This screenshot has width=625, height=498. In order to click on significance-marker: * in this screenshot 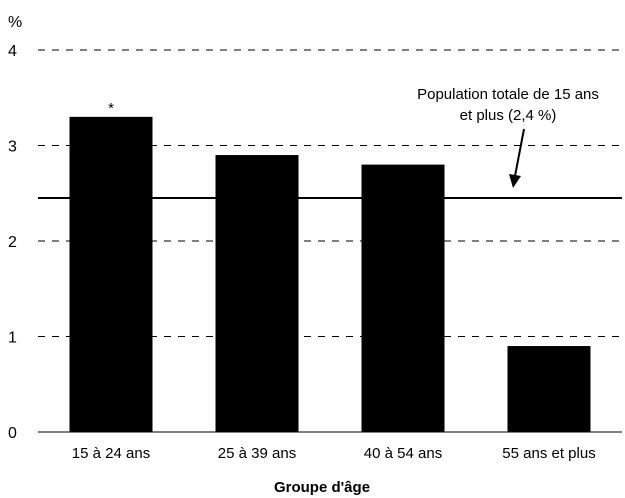, I will do `click(111, 108)`.